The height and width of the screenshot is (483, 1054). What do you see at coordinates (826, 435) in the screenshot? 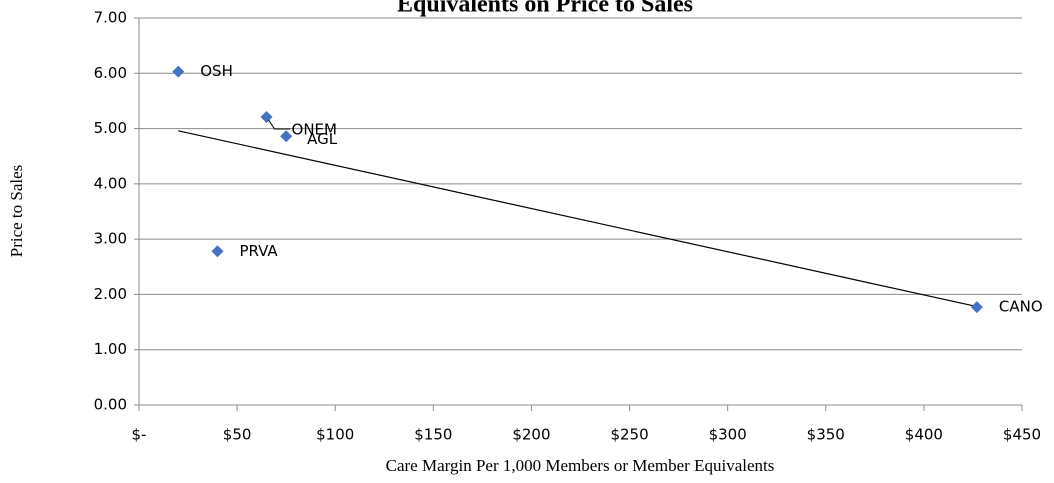
I see `x-tick-label: $350` at bounding box center [826, 435].